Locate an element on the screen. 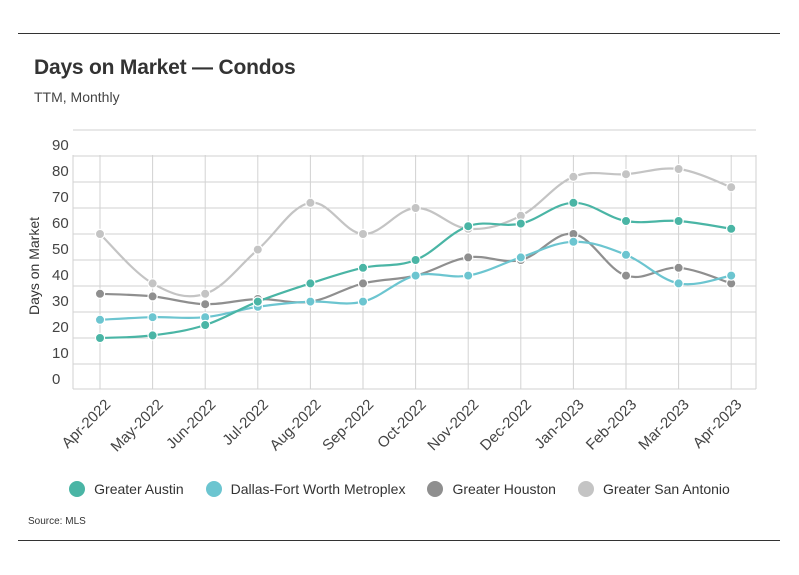 The image size is (799, 575). chart-title: Days on Market — Condos is located at coordinates (165, 67).